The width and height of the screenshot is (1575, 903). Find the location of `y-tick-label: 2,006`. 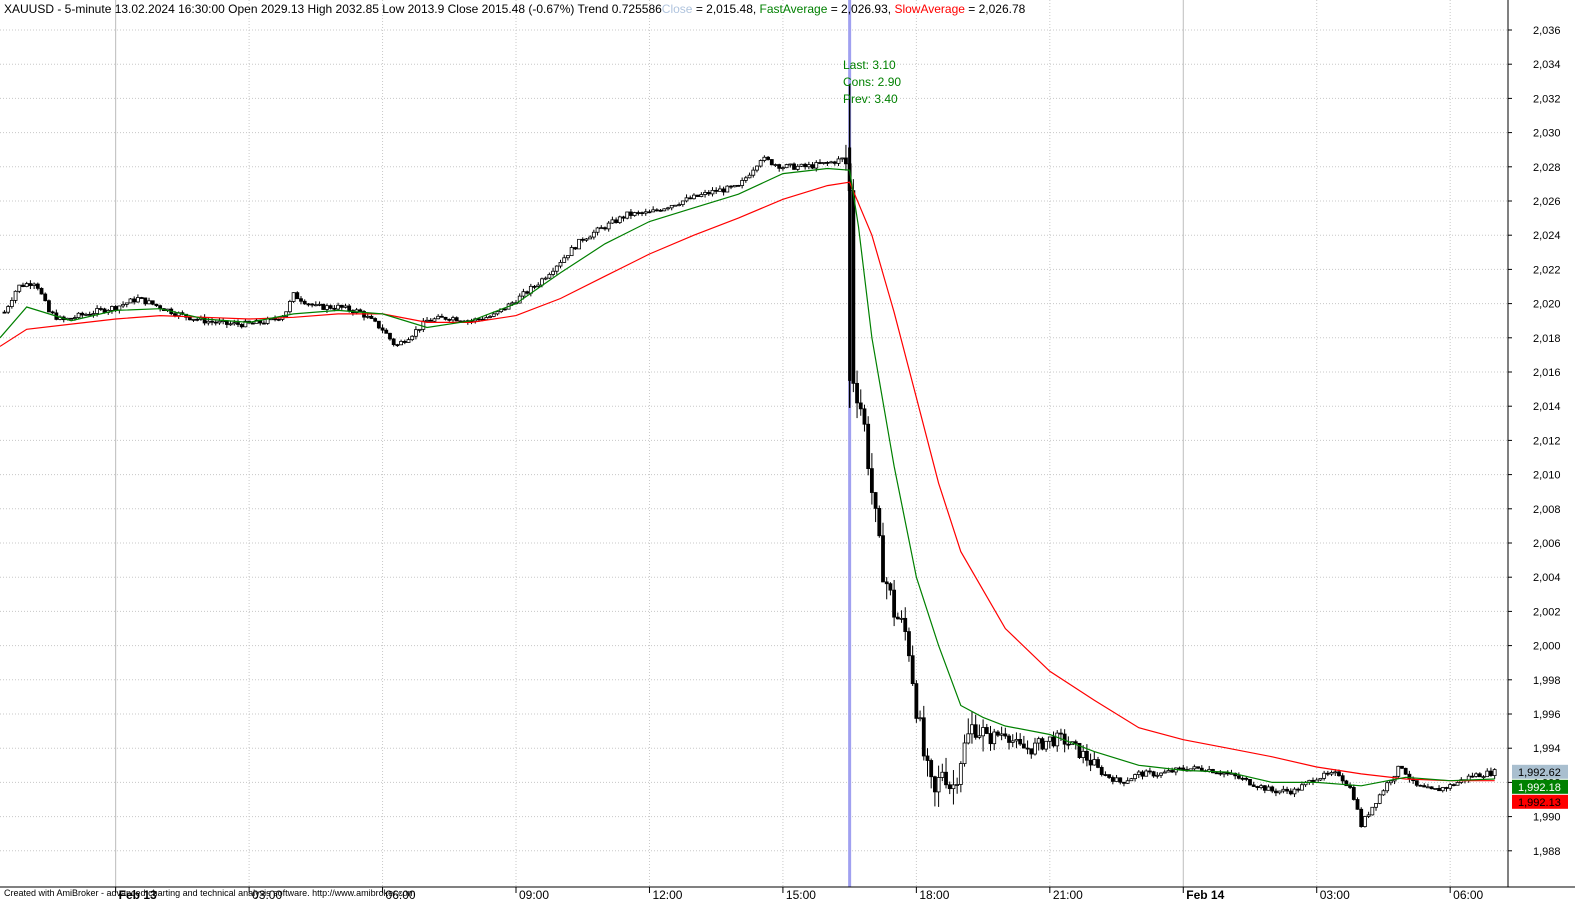

y-tick-label: 2,006 is located at coordinates (1547, 544).